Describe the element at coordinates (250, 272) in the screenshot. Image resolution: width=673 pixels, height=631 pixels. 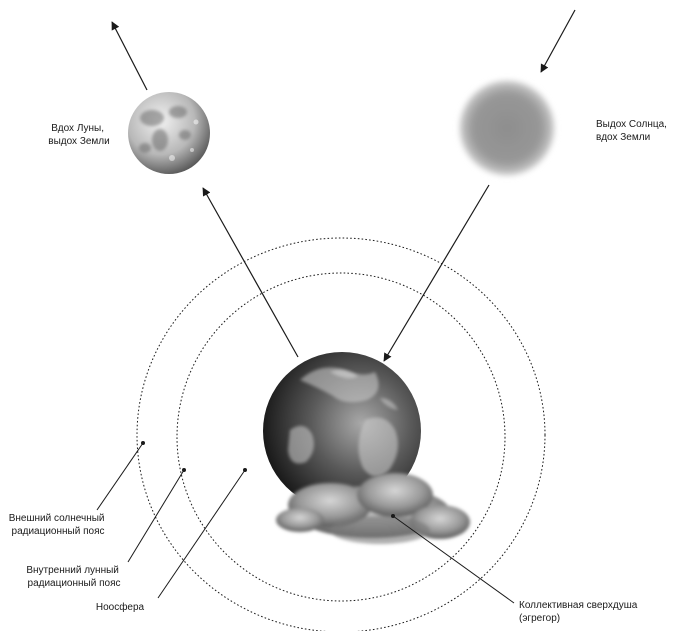
I see `arrow-earth-to-moon` at that location.